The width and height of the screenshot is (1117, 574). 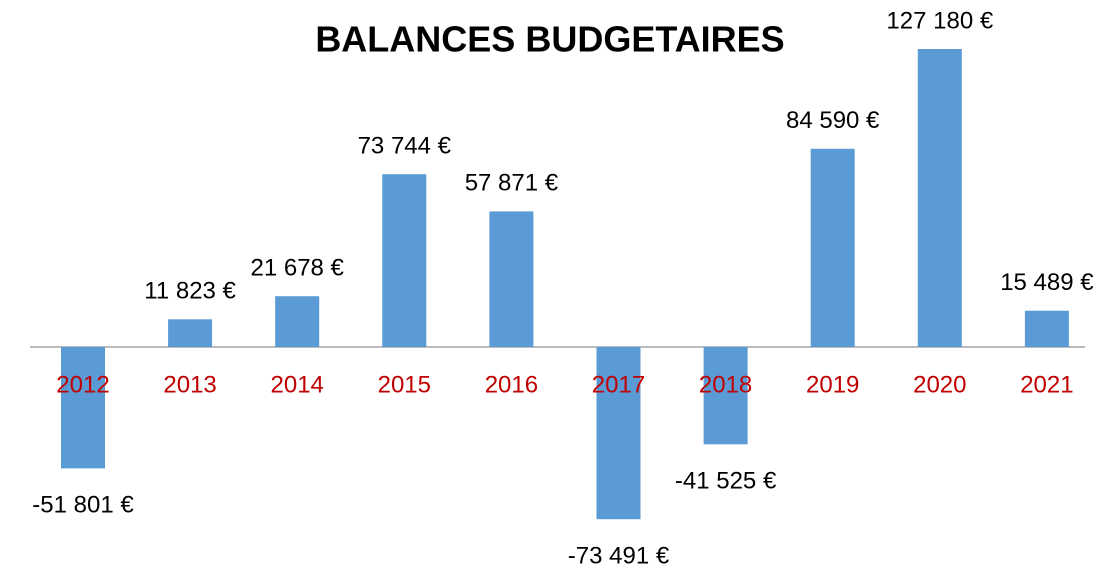 What do you see at coordinates (618, 384) in the screenshot?
I see `x-tick-label: 2017` at bounding box center [618, 384].